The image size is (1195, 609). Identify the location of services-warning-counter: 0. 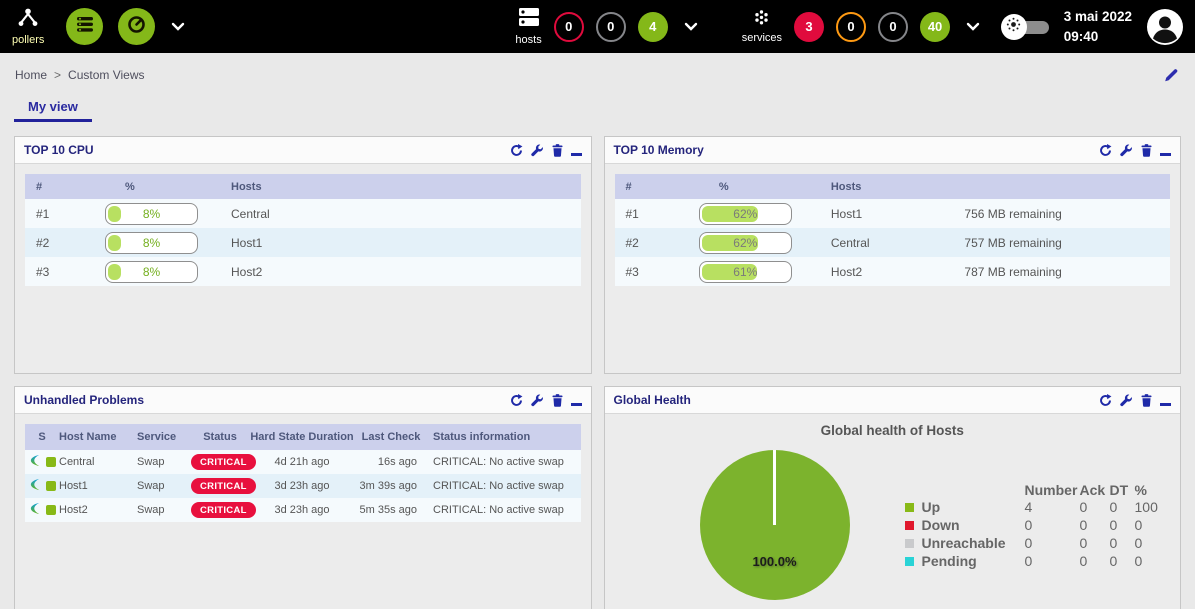
(851, 26).